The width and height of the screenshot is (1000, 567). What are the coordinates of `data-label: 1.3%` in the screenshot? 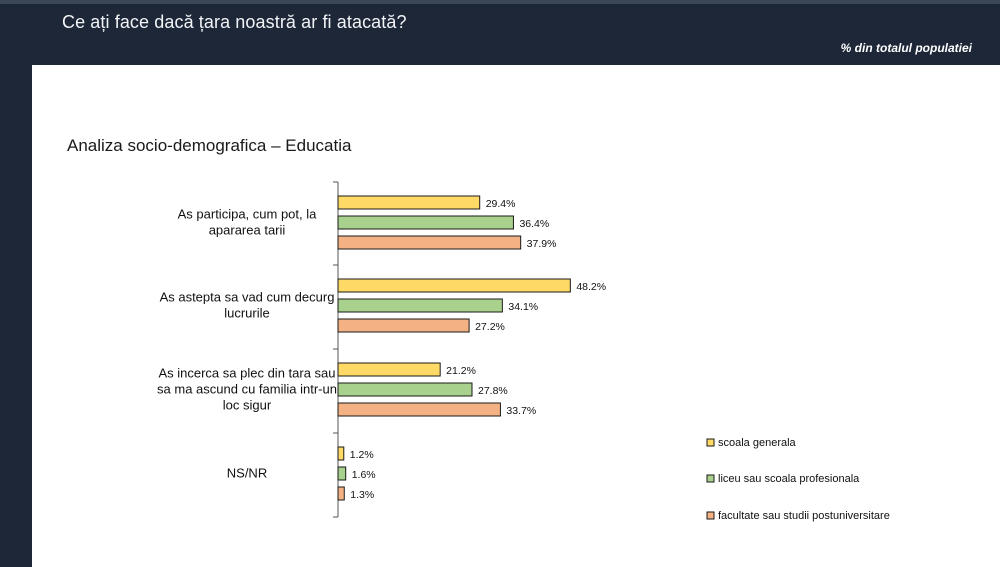 It's located at (362, 495).